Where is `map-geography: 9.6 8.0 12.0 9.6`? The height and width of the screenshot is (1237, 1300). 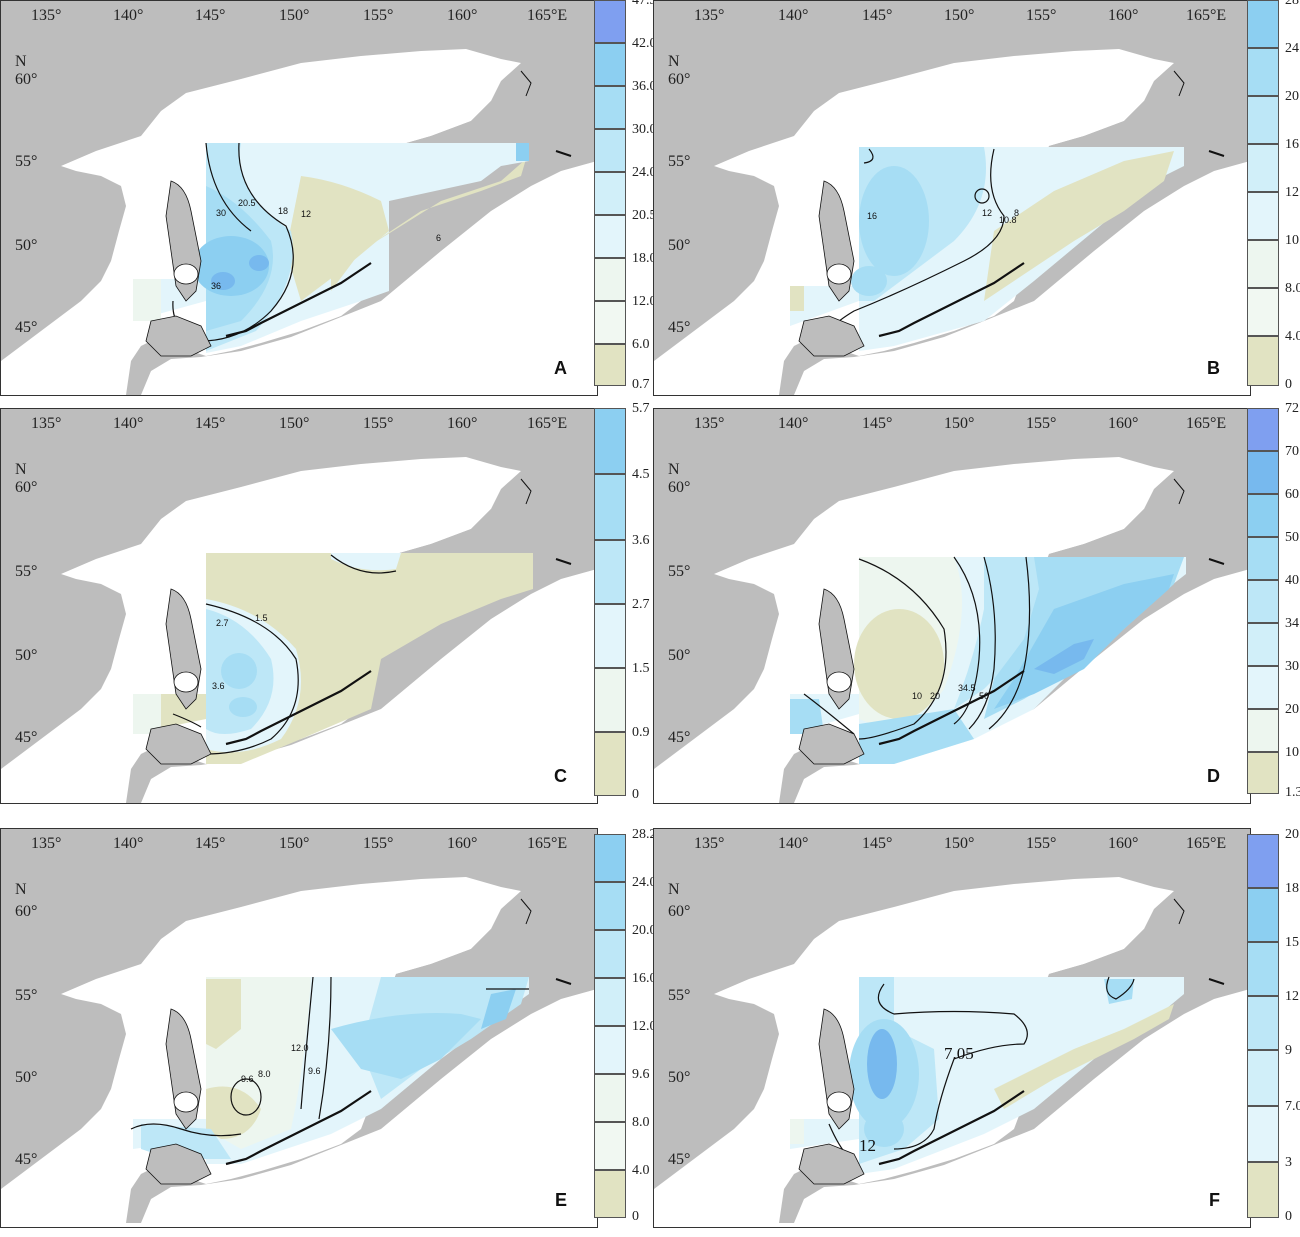
map-geography: 9.6 8.0 12.0 9.6 is located at coordinates (299, 1026).